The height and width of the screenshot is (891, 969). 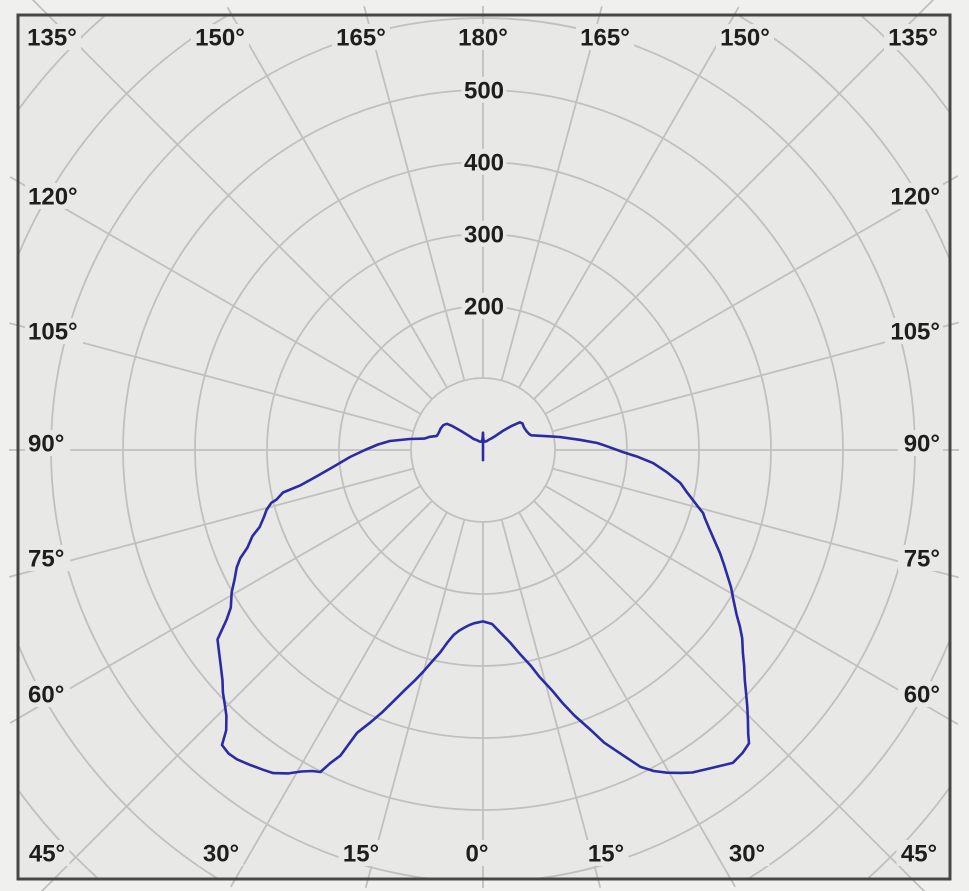 I want to click on grid-spoke-300deg, so click(x=220, y=602).